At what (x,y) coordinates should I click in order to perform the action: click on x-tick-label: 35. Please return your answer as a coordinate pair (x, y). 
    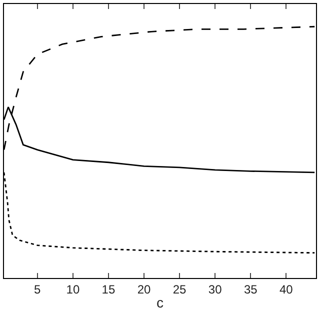
    Looking at the image, I should click on (251, 289).